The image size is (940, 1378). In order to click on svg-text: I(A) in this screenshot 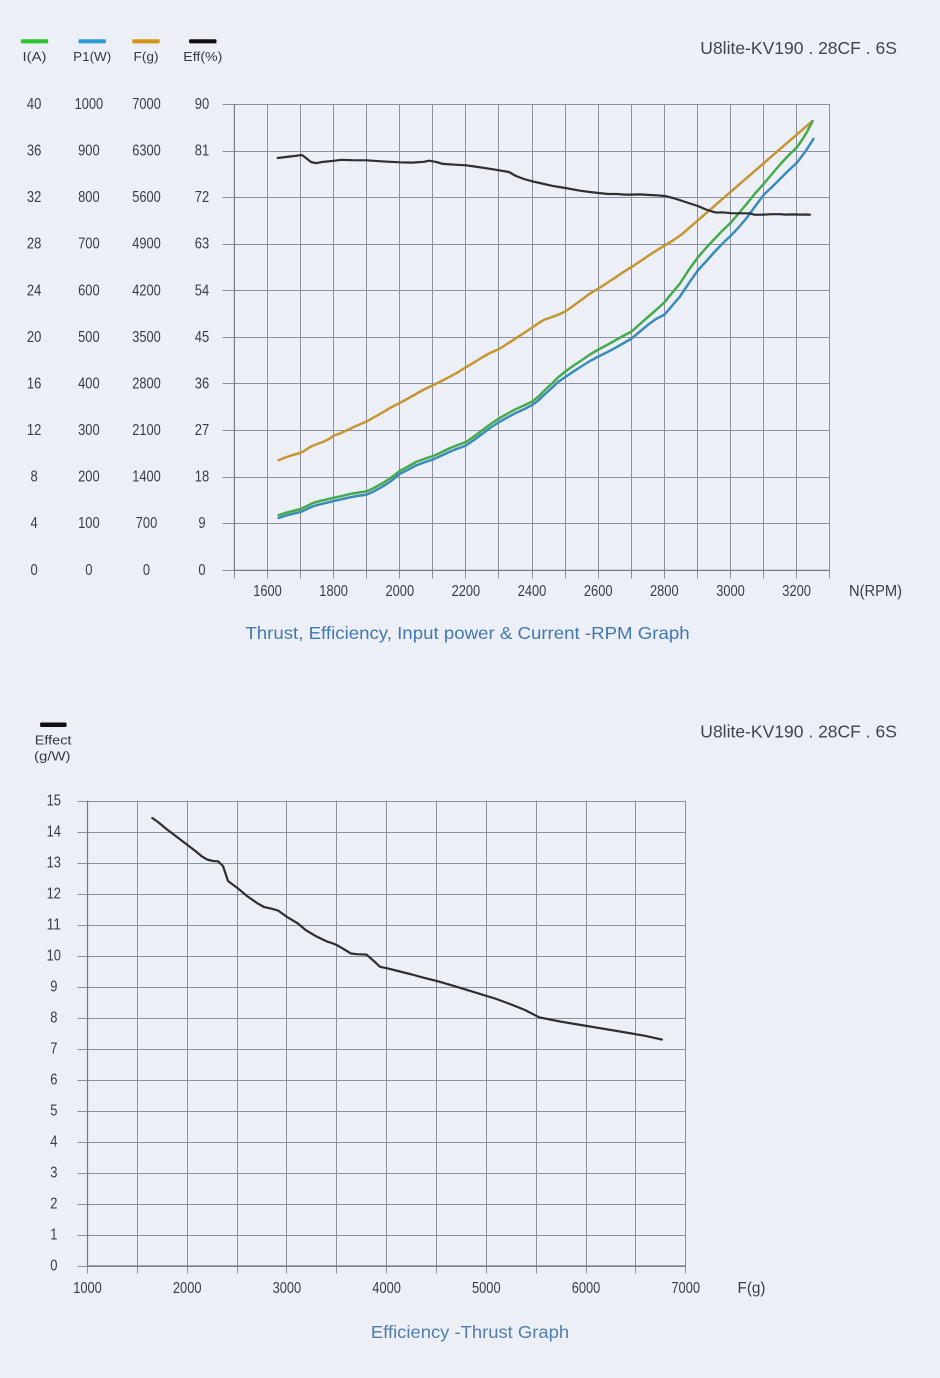, I will do `click(35, 56)`.